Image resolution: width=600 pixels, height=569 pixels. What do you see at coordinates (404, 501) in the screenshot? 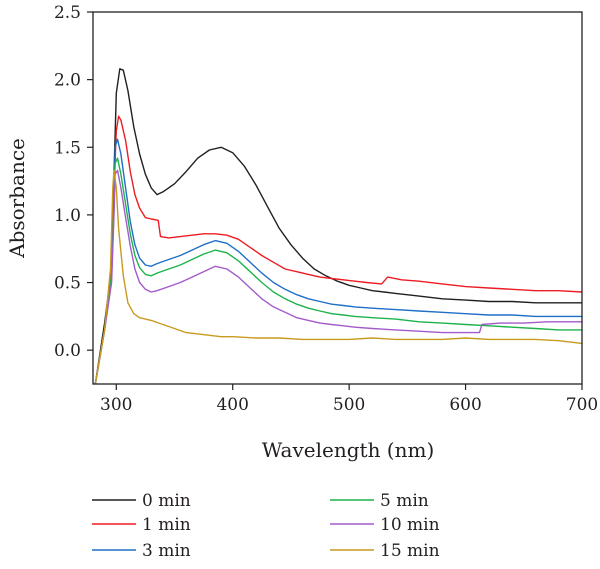
I see `legend-label: 5 min` at bounding box center [404, 501].